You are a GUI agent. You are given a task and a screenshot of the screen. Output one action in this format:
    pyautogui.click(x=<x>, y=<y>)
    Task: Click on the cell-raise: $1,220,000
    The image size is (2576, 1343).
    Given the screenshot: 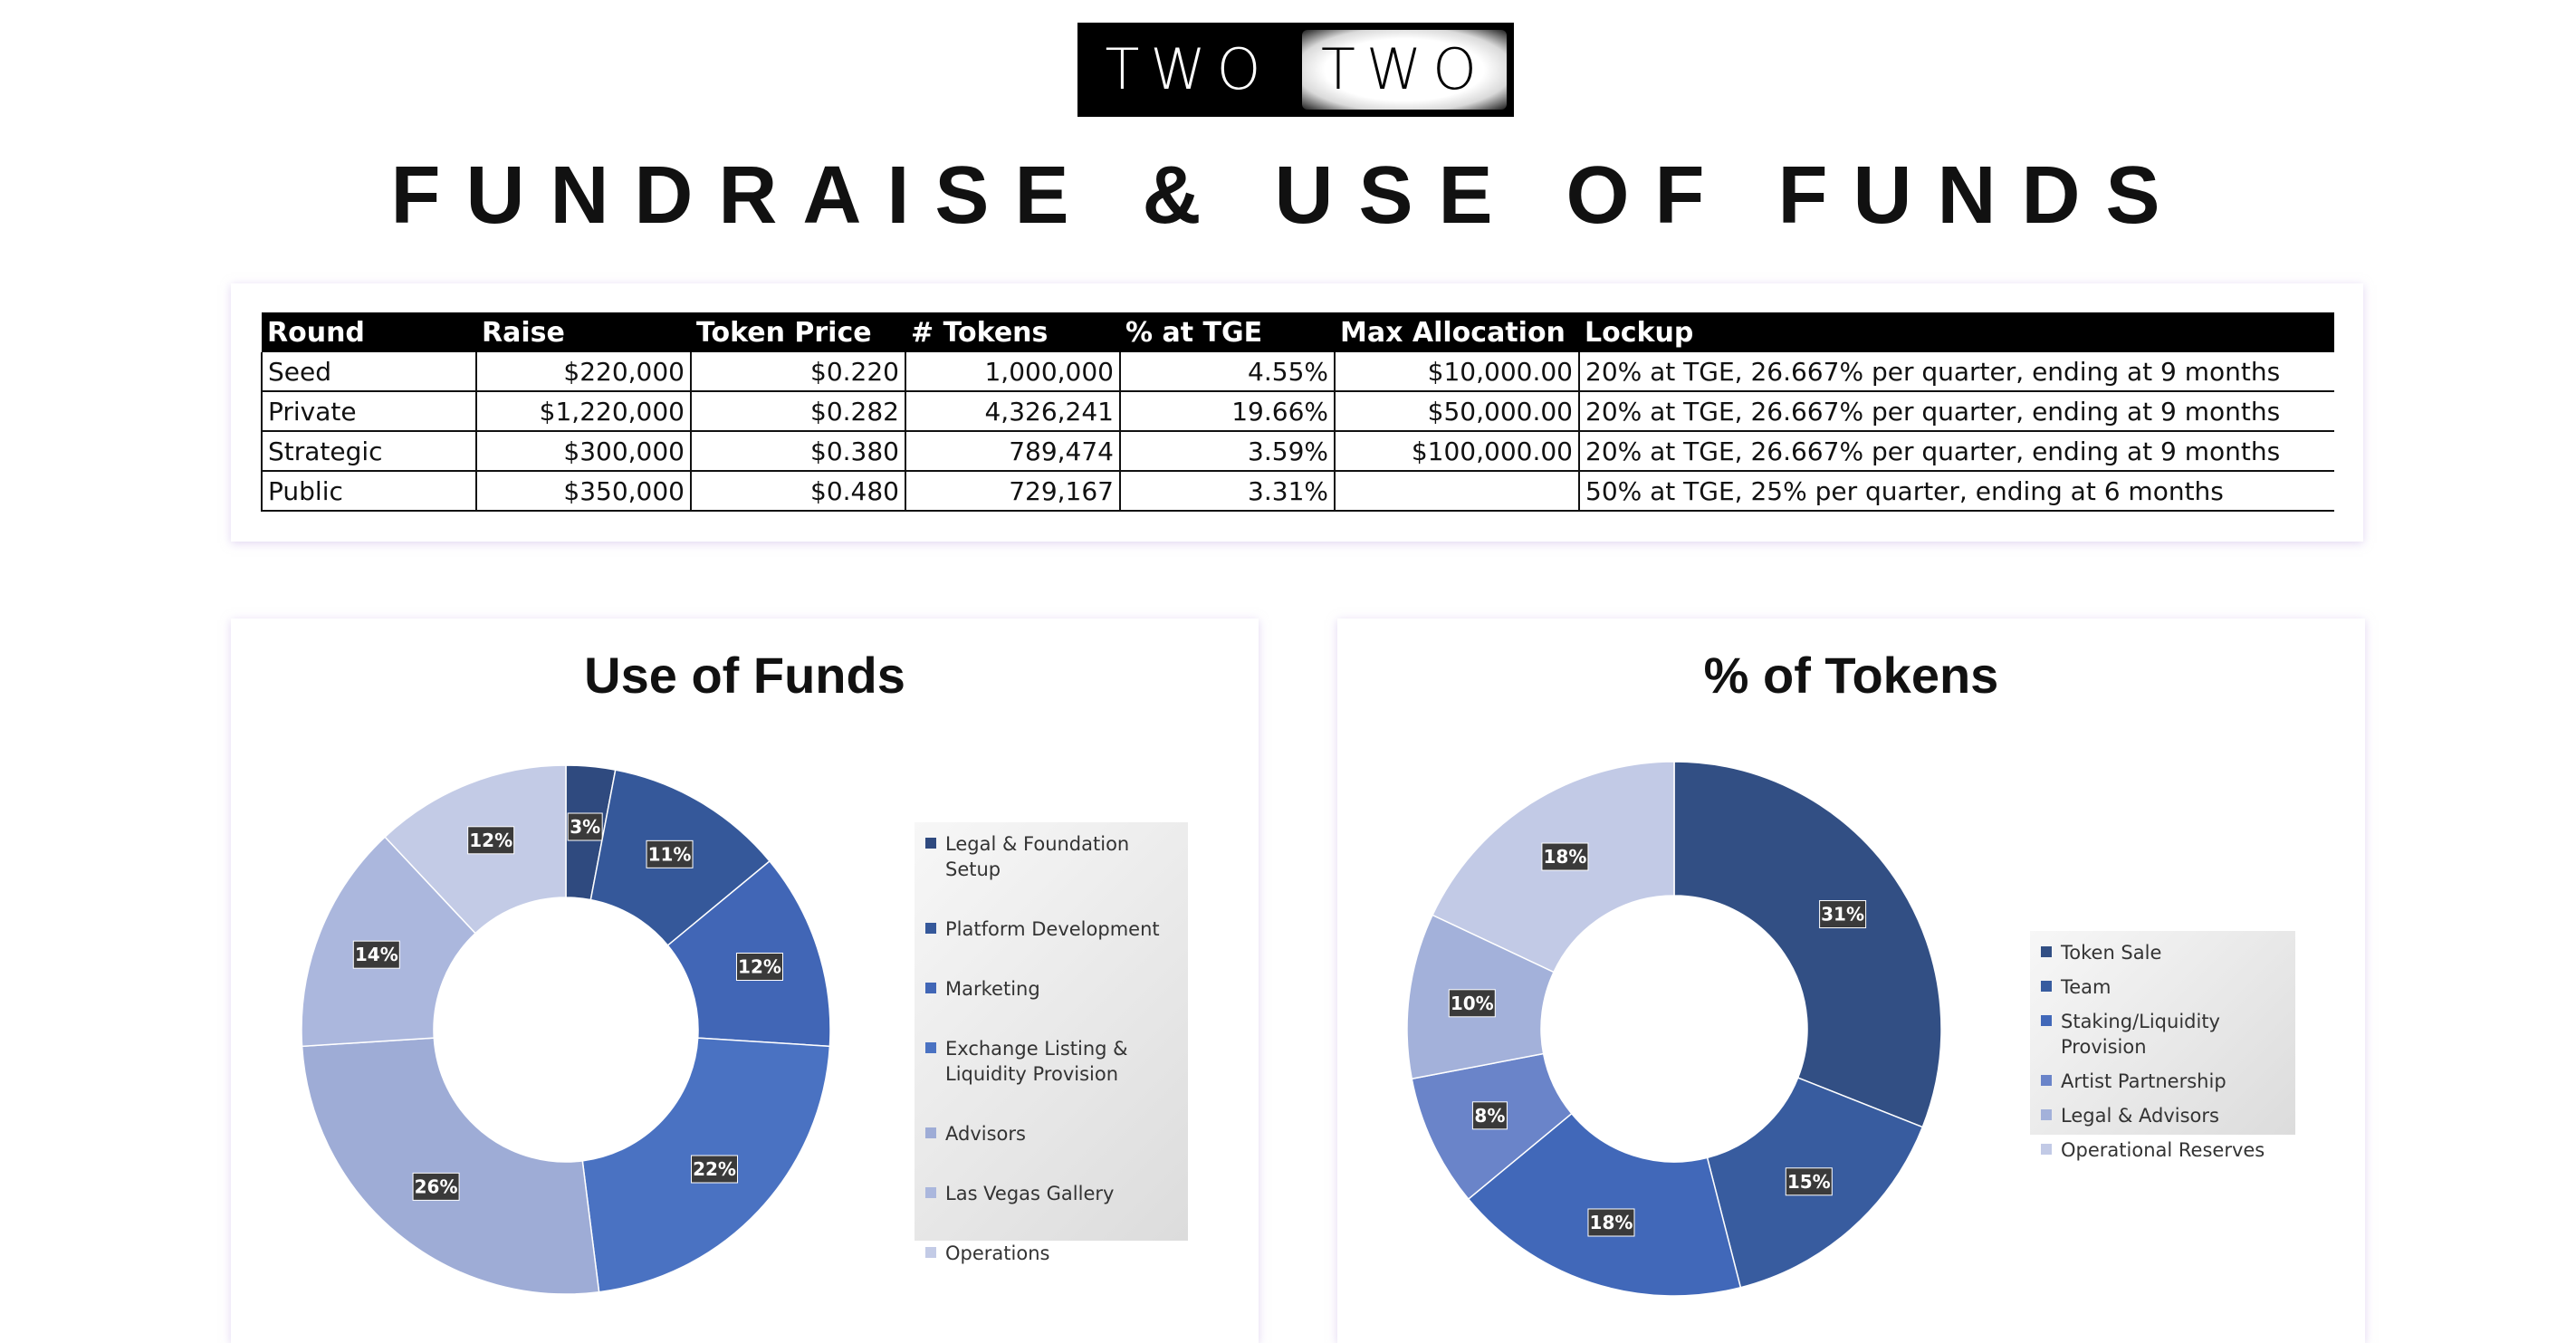 What is the action you would take?
    pyautogui.click(x=583, y=411)
    